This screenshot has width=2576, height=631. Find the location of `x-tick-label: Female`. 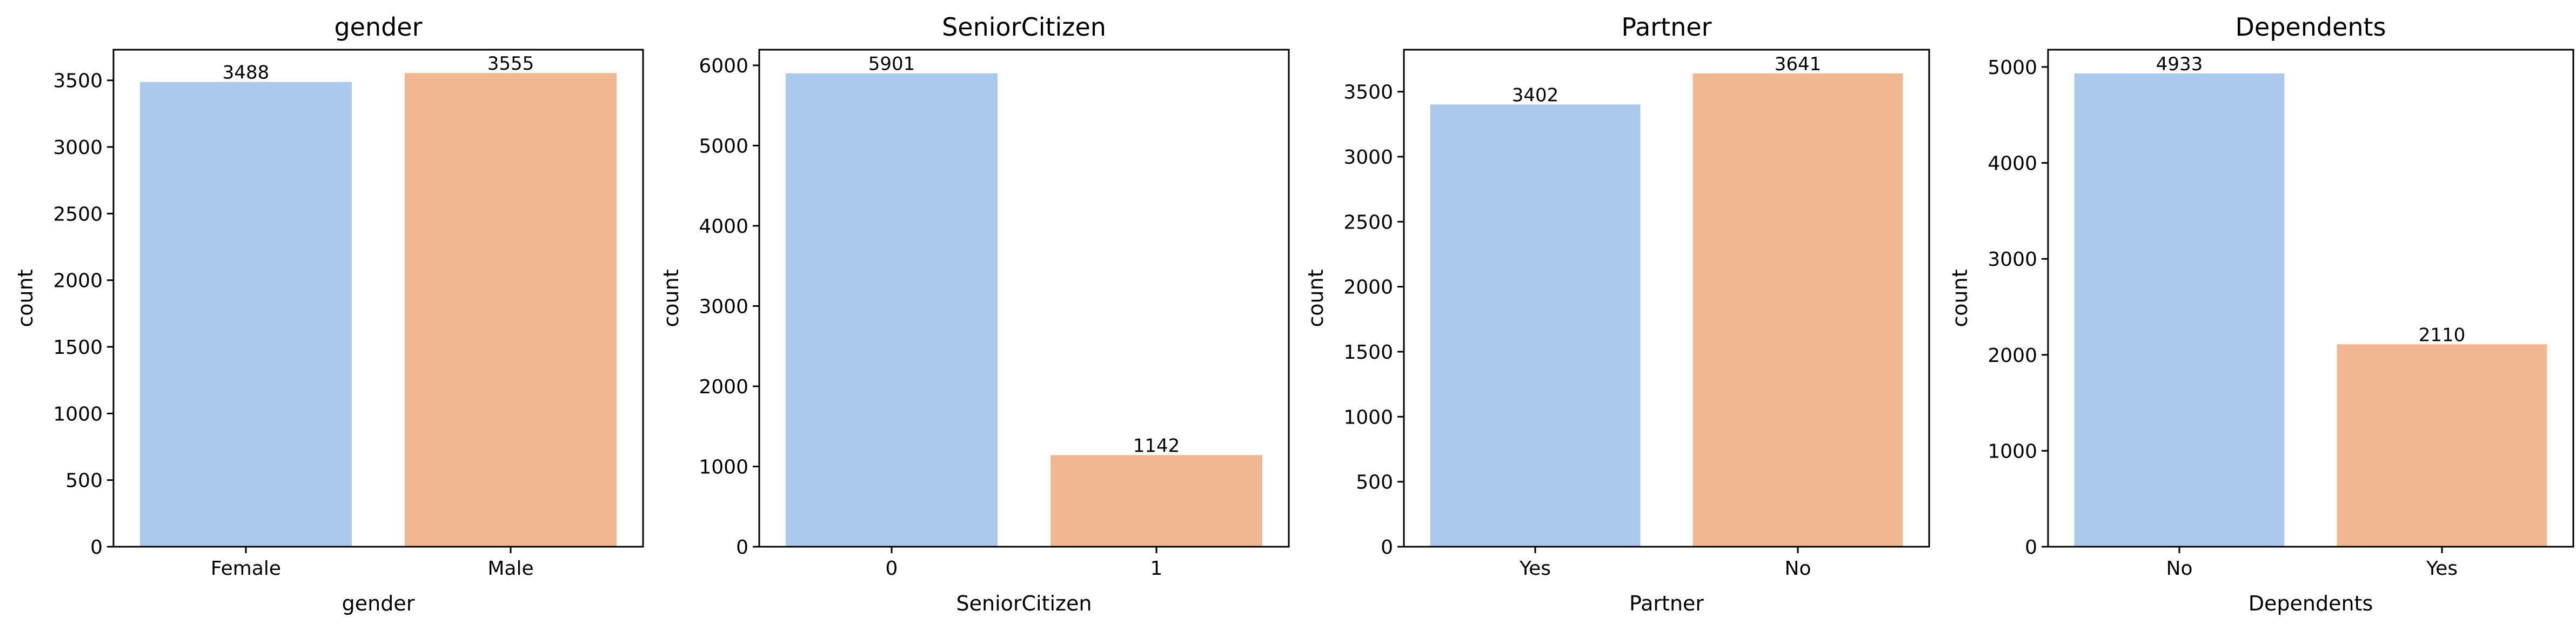

x-tick-label: Female is located at coordinates (246, 569).